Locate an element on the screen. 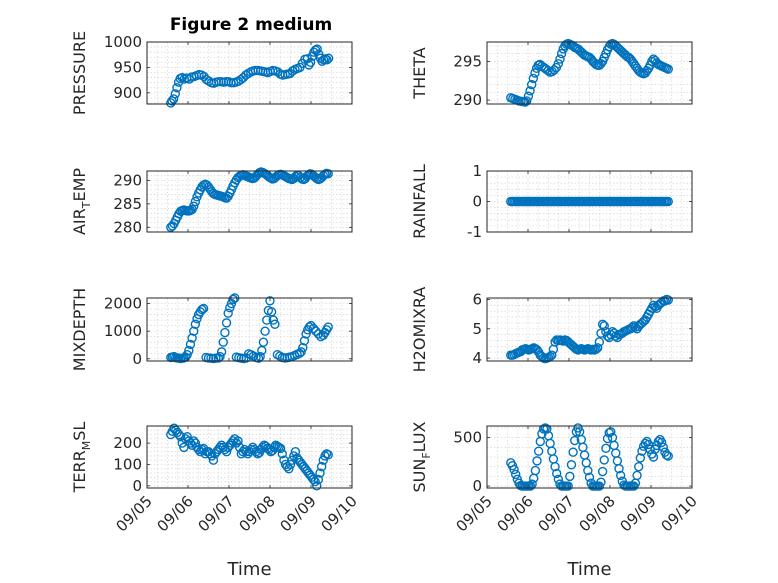 This screenshot has height=583, width=778. y-axis-label: H2OMIXRA is located at coordinates (419, 330).